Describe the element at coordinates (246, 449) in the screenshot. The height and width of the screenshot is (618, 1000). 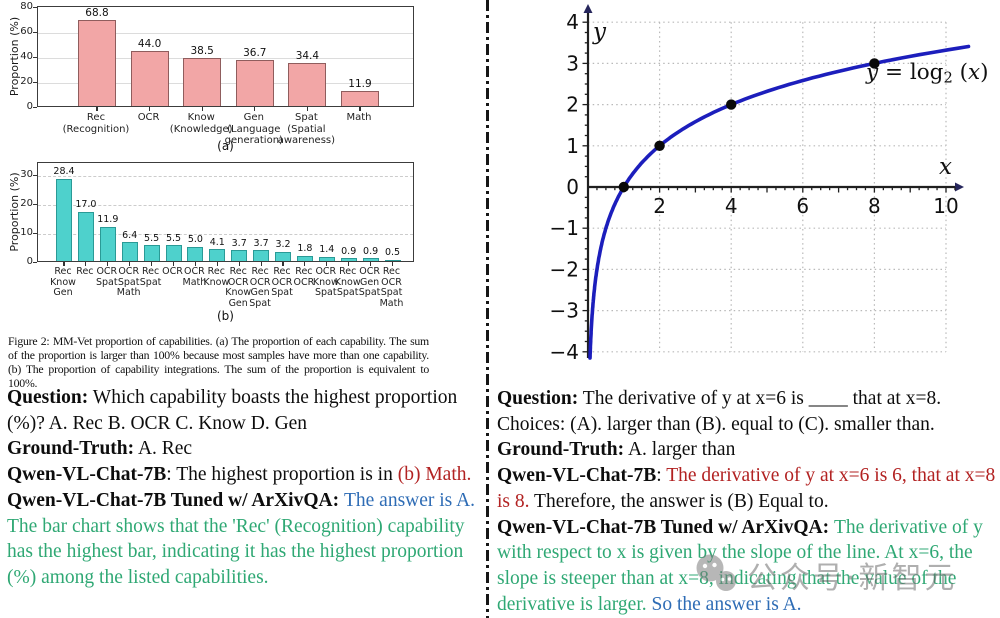
I see `ground-truth-paragraph: Ground-Truth: A. Rec` at that location.